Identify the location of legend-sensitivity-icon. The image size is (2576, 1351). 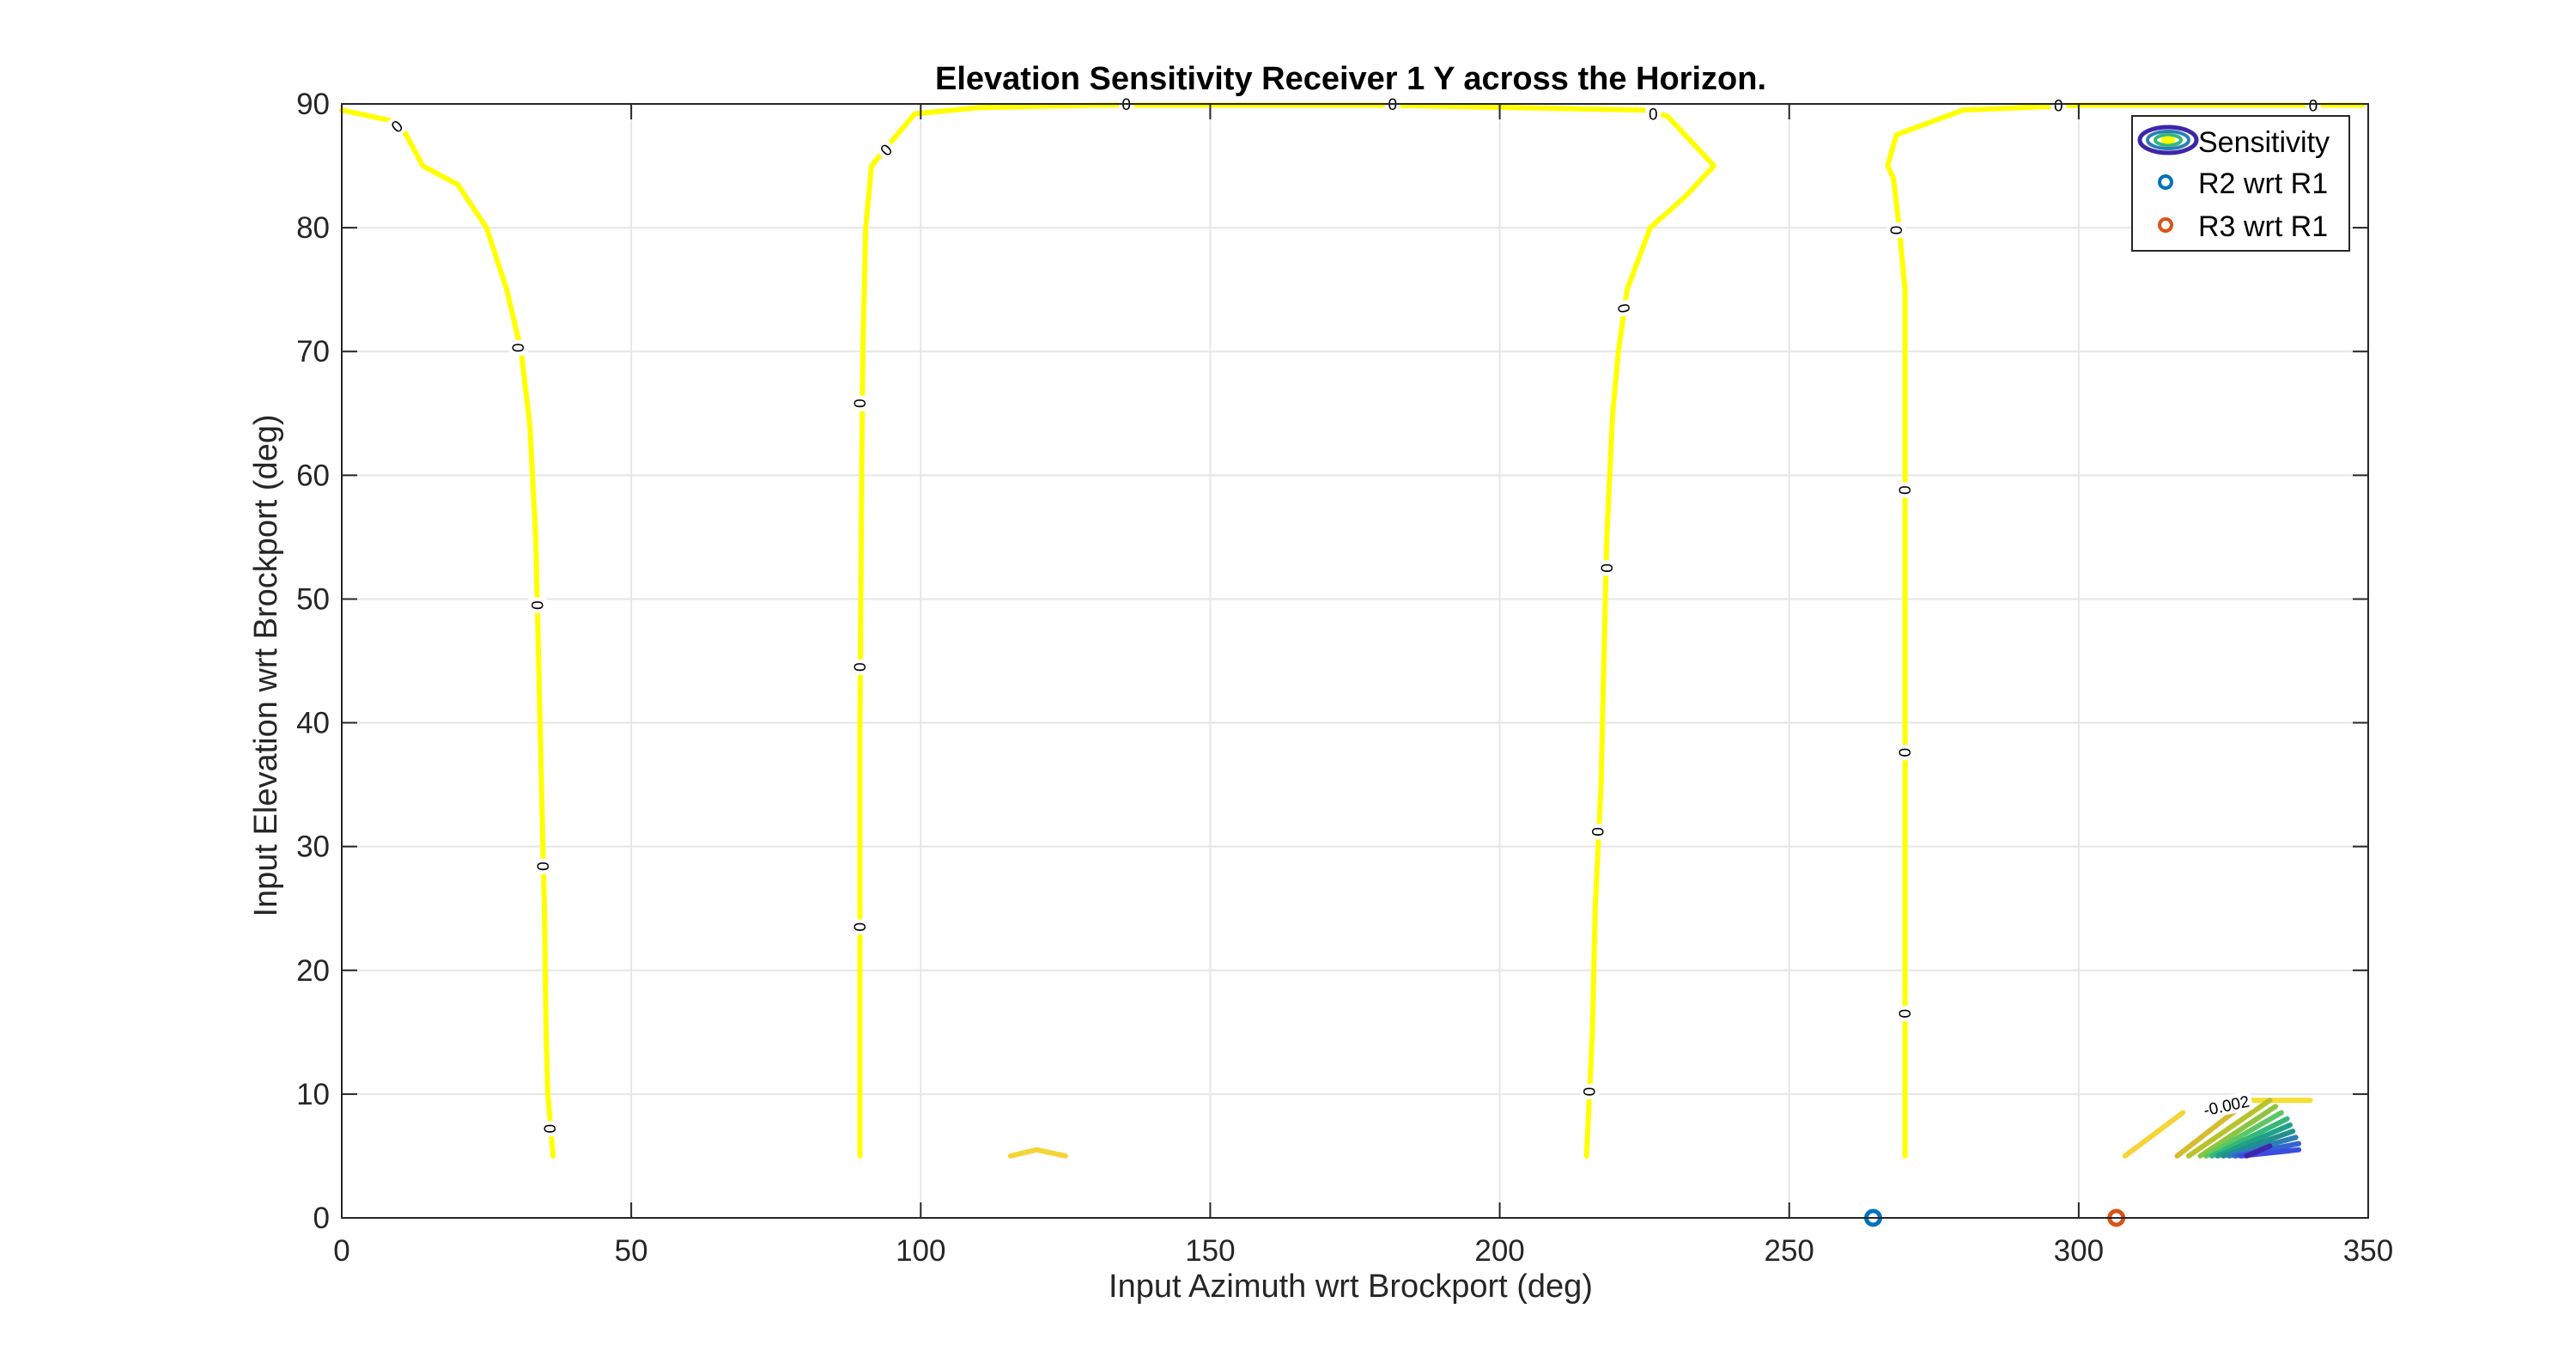
(2168, 140).